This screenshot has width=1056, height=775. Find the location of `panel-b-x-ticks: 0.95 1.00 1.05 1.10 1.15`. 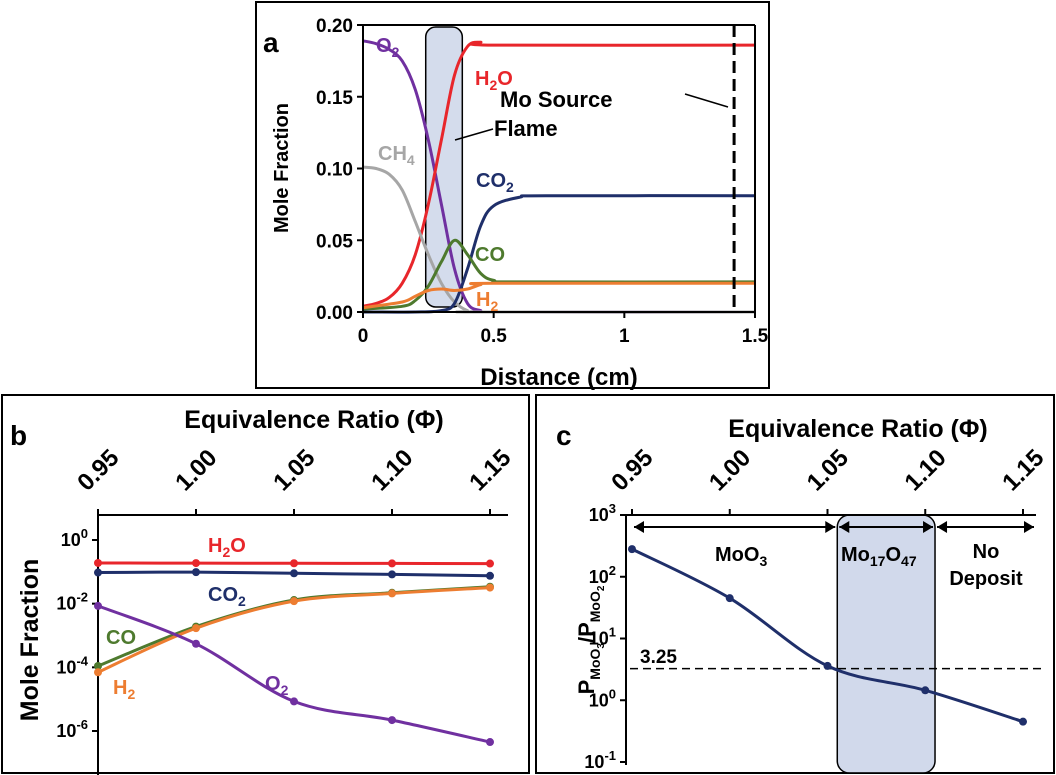

panel-b-x-ticks: 0.95 1.00 1.05 1.10 1.15 is located at coordinates (294, 479).